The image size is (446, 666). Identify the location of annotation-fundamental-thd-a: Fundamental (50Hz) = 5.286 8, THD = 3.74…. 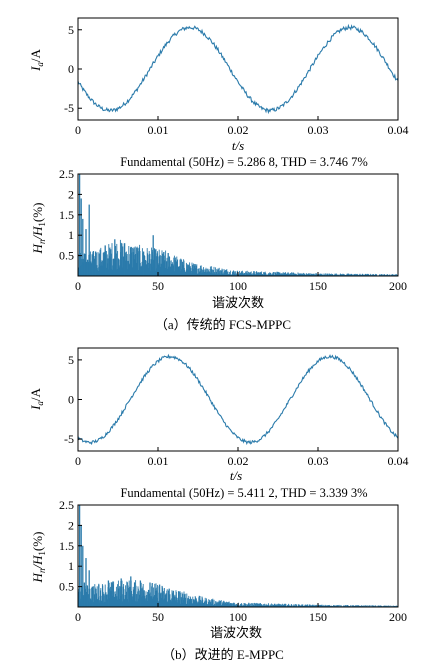
(244, 162).